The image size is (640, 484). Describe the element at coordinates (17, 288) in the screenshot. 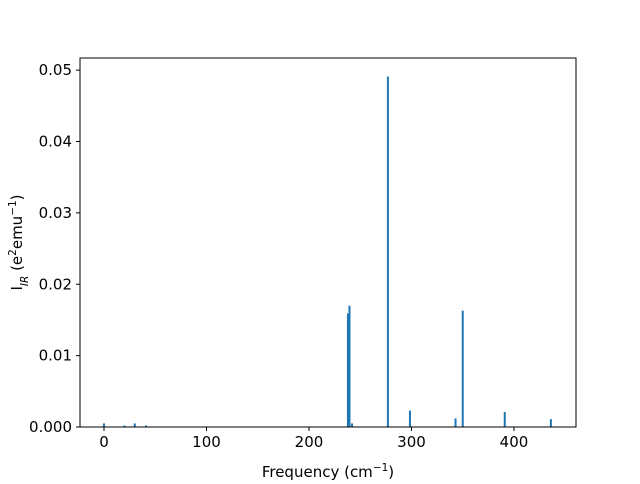

I see `y-axis-label-part: I` at that location.